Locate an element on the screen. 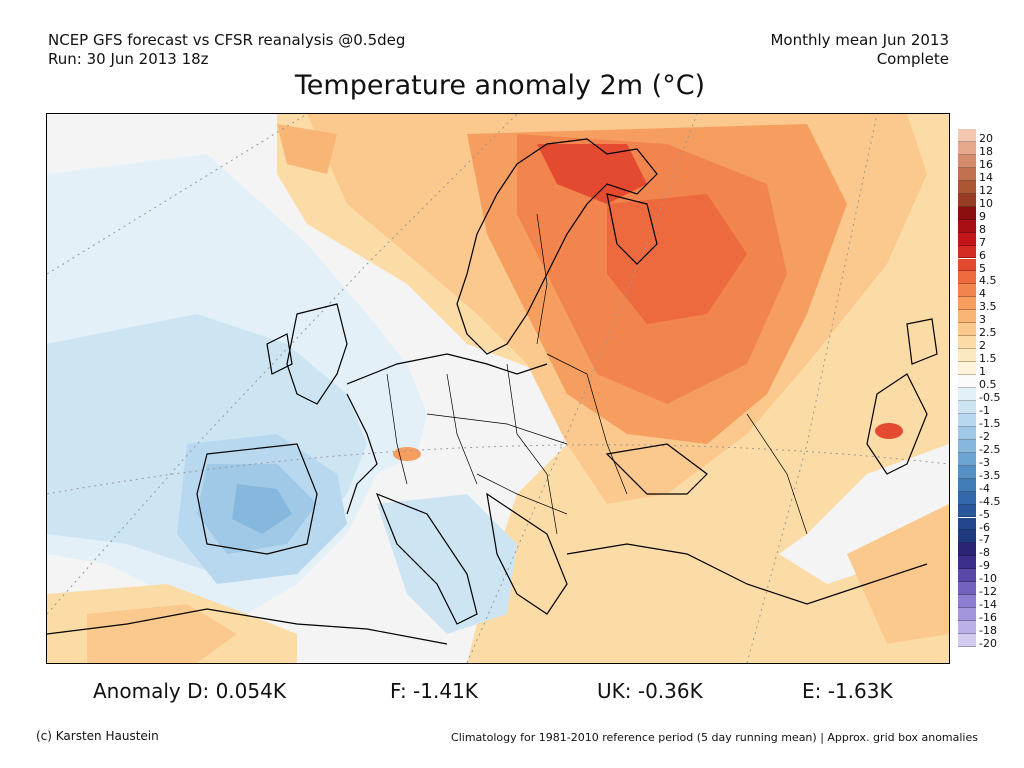 The image size is (1024, 768). colorbar-label: -6 is located at coordinates (984, 527).